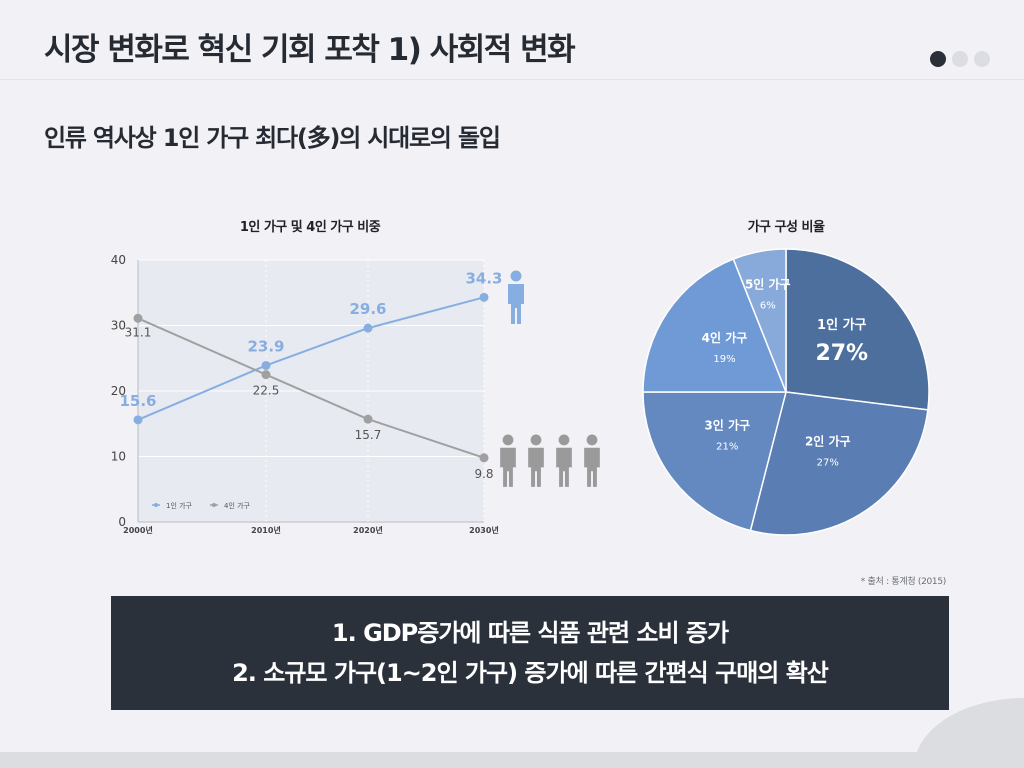 This screenshot has height=768, width=1024. I want to click on summary-line-1: 1. GDP증가에 따른 식품 관련 소비 증가, so click(530, 633).